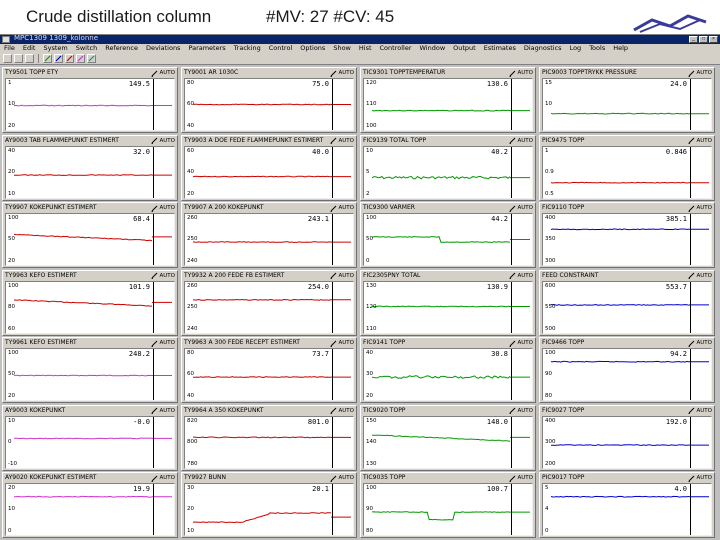 The width and height of the screenshot is (720, 540). What do you see at coordinates (448, 370) in the screenshot?
I see `trend-panel: FIC9141 TOPP AUTO 30.8 40 30 20` at bounding box center [448, 370].